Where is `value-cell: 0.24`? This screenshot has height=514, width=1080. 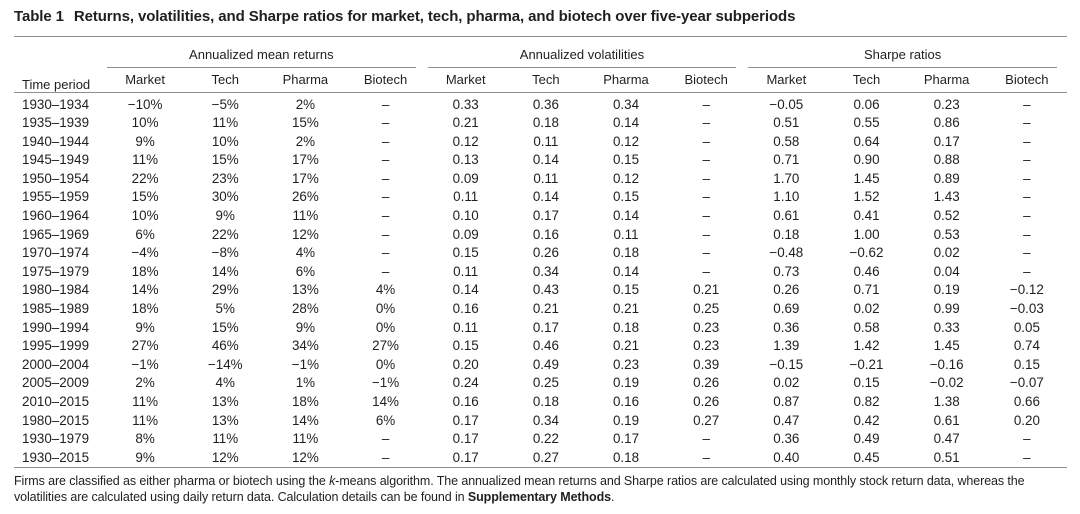
value-cell: 0.24 is located at coordinates (465, 383).